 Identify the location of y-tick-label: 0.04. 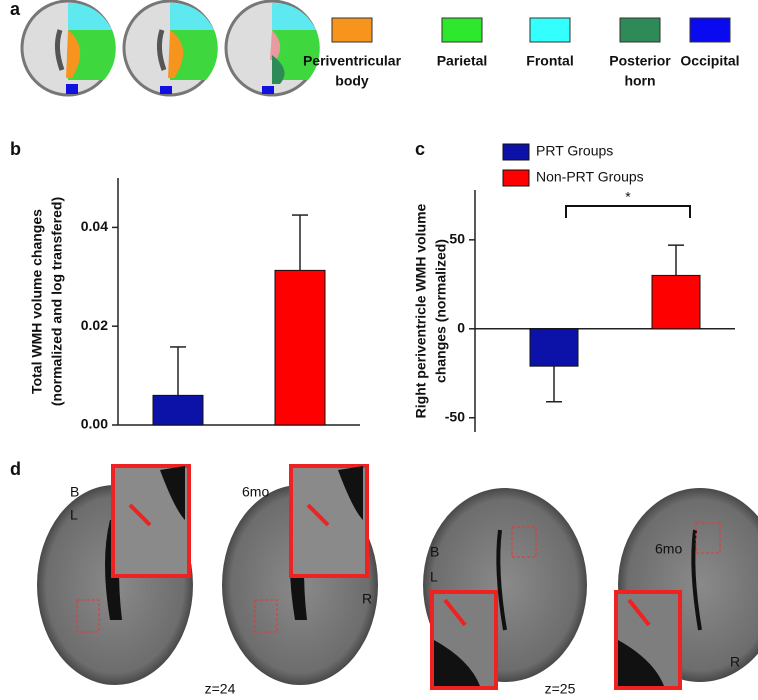
(94, 226).